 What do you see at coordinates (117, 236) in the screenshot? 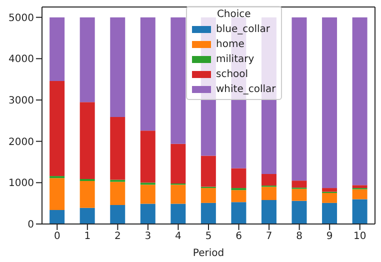
I see `x-tick-label: 2` at bounding box center [117, 236].